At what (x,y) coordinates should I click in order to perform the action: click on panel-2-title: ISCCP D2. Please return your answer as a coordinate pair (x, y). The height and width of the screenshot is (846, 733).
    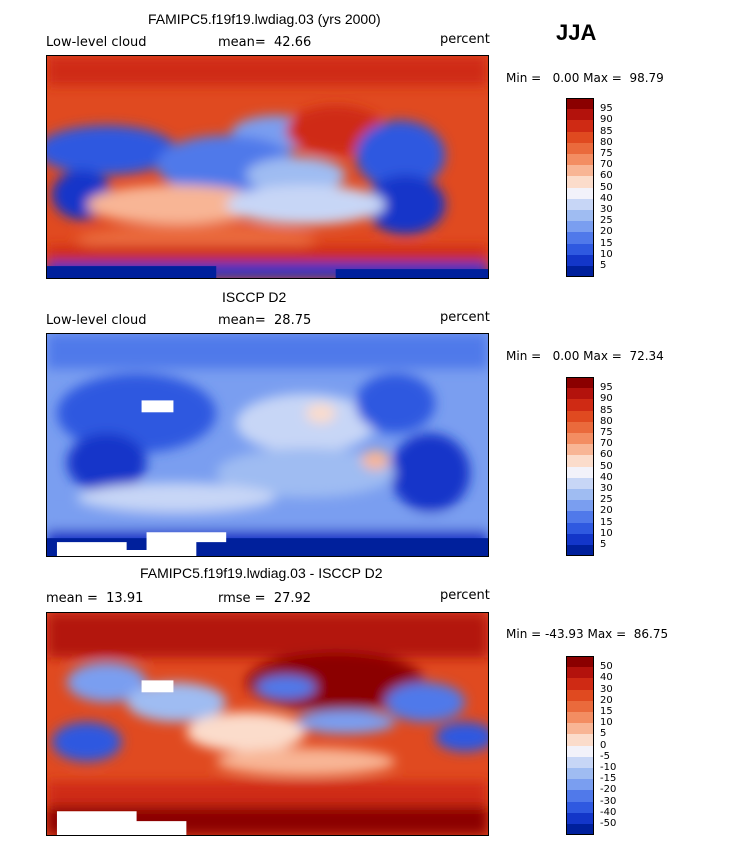
    Looking at the image, I should click on (254, 297).